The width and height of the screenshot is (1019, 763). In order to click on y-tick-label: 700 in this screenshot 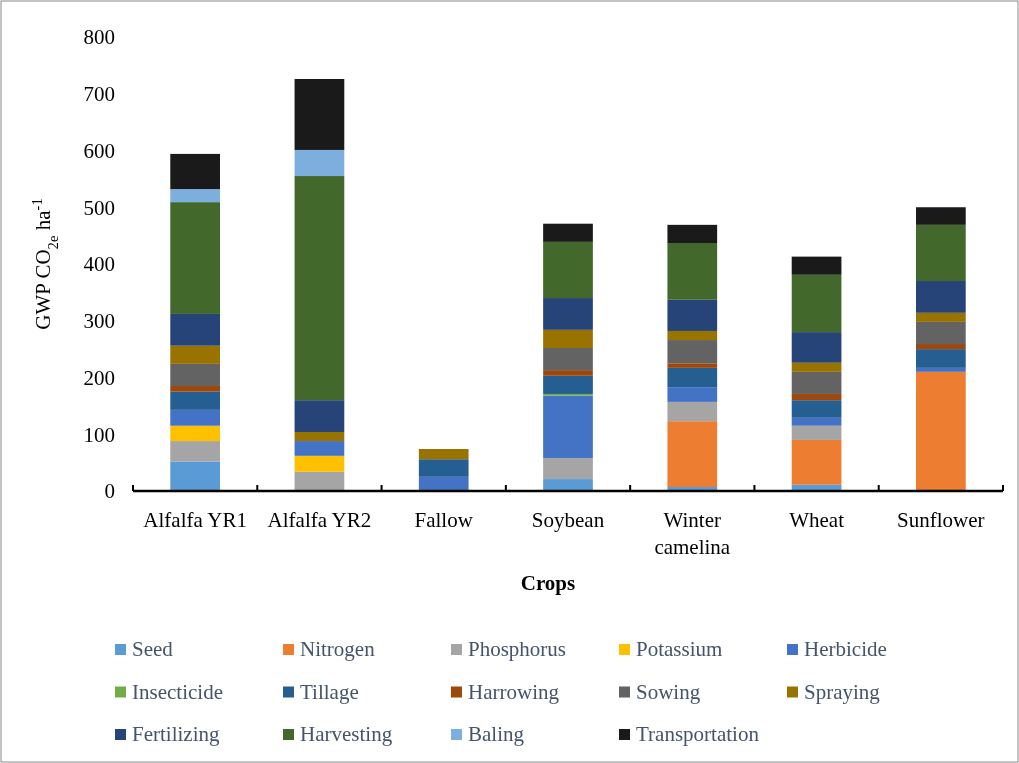, I will do `click(99, 94)`.